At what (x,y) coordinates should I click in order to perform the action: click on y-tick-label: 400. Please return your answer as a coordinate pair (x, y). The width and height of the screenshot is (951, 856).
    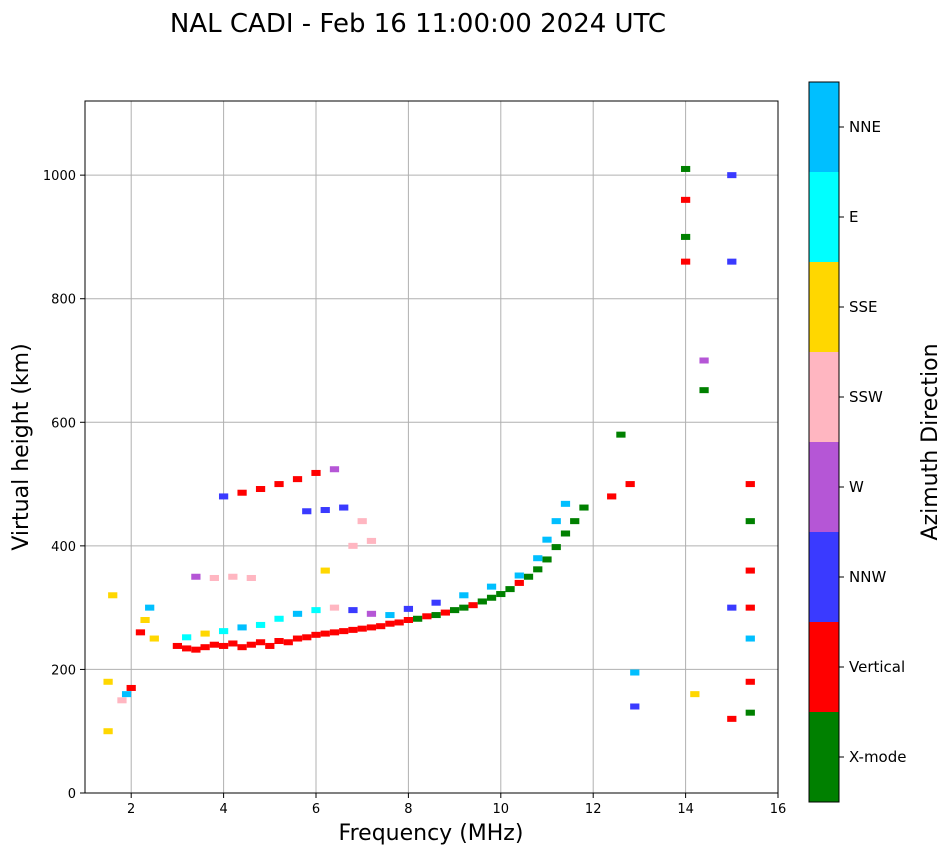
    Looking at the image, I should click on (63, 547).